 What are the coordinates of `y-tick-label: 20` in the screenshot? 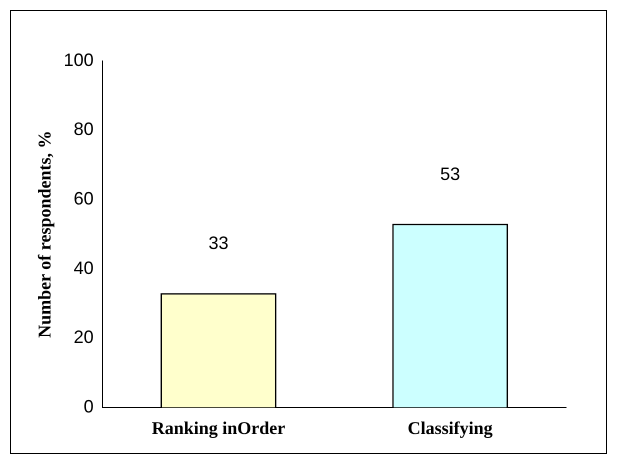 It's located at (84, 337).